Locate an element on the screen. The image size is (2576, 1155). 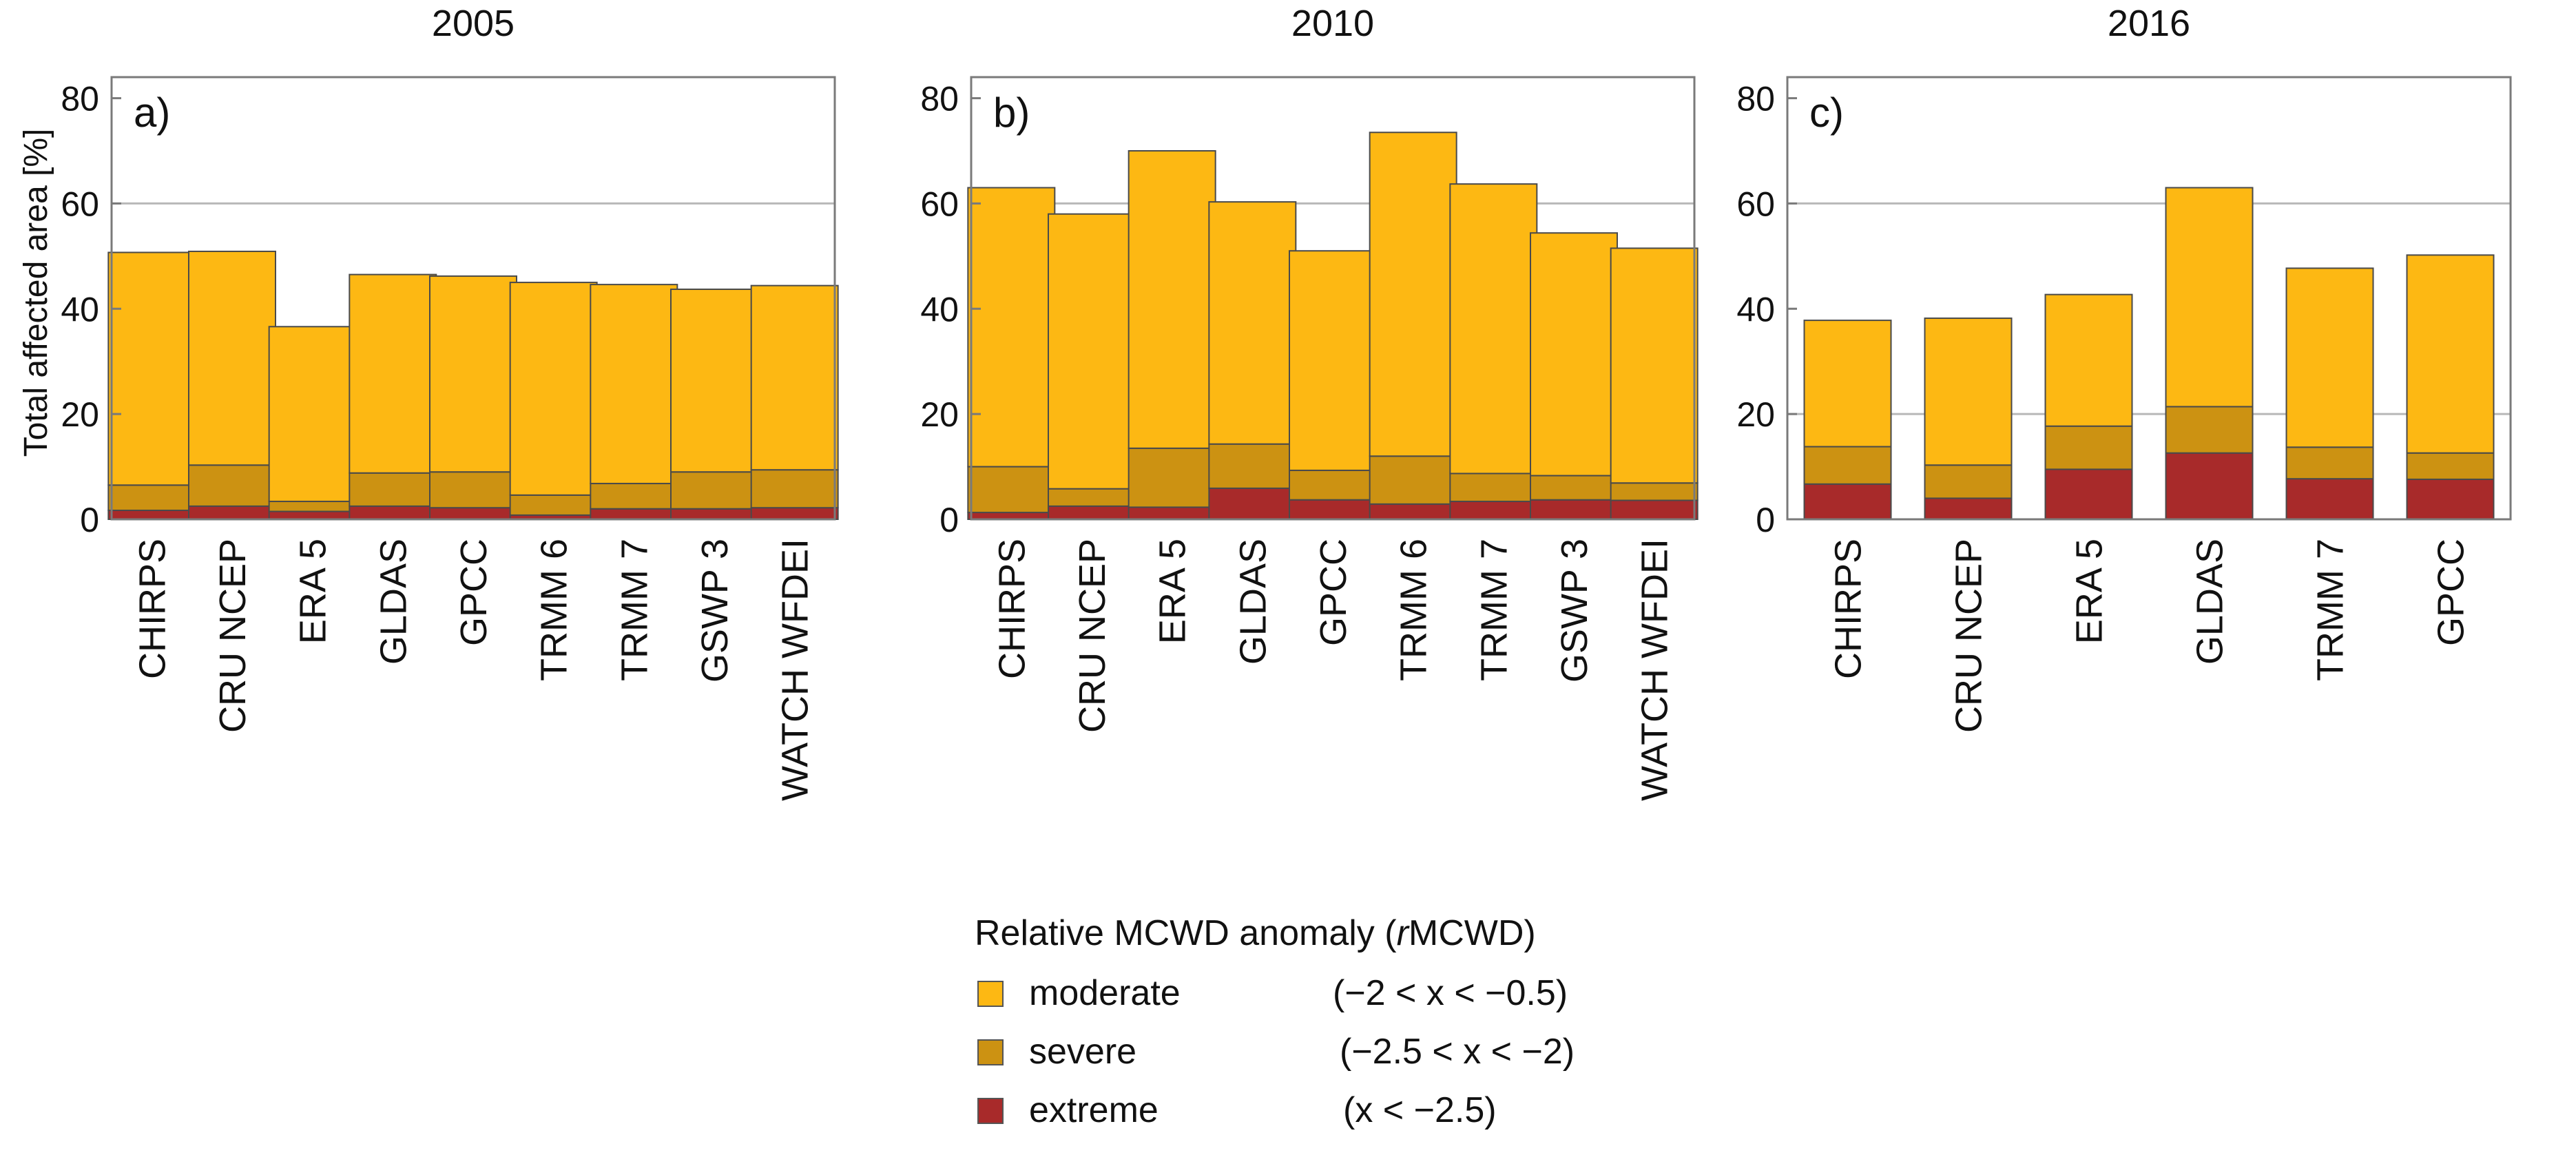
legend-label-severe: severe is located at coordinates (1083, 1052).